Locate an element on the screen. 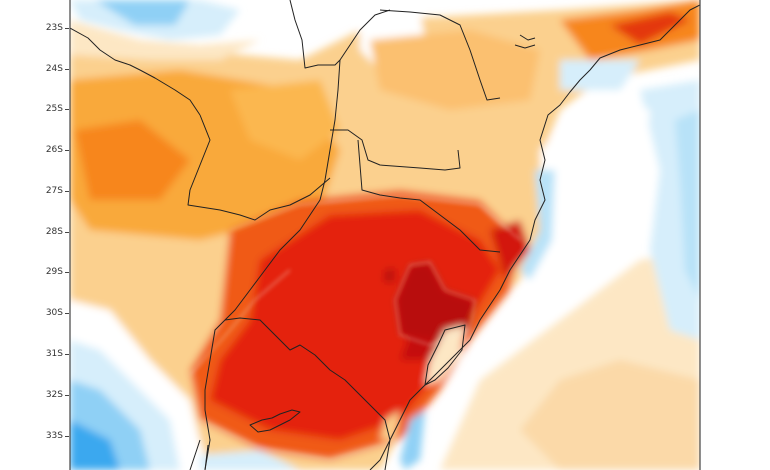 This screenshot has height=470, width=770. latitude-tick-label: 33S is located at coordinates (54, 436).